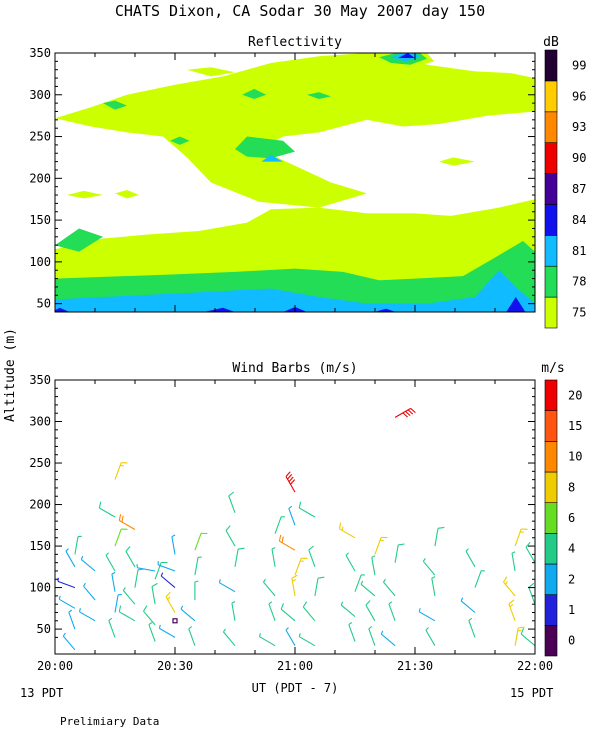 This screenshot has width=600, height=750. What do you see at coordinates (40, 588) in the screenshot?
I see `wind-ytick-label: 100` at bounding box center [40, 588].